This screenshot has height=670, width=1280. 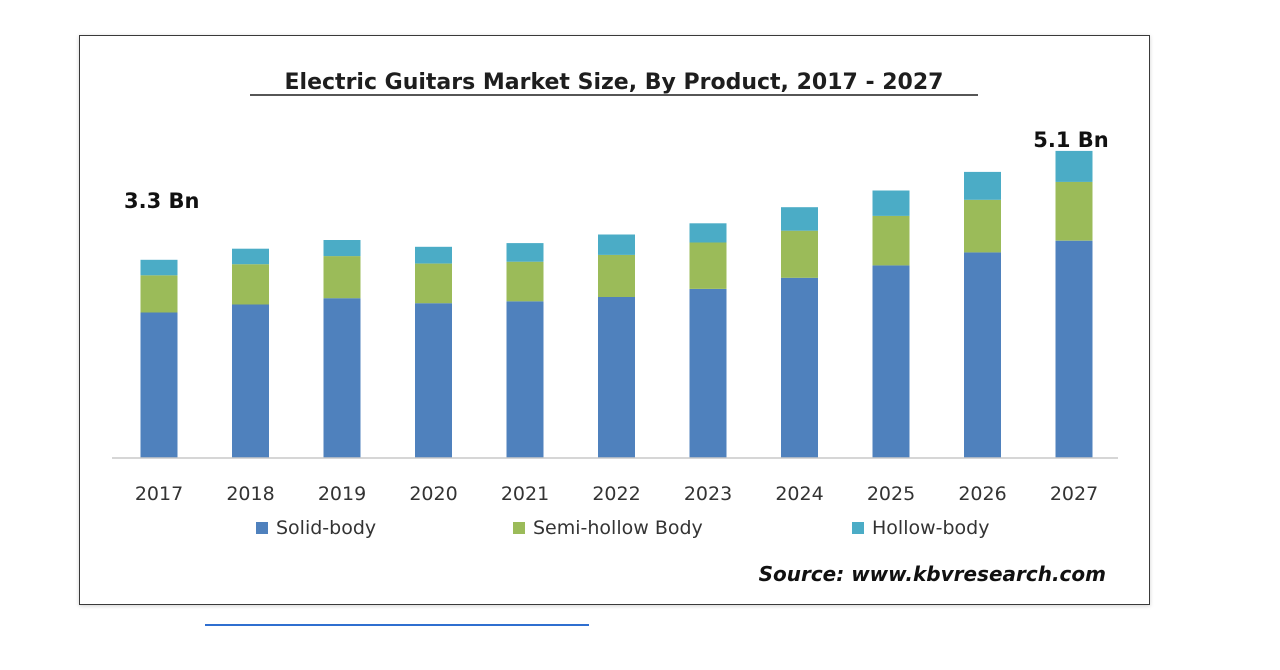 What do you see at coordinates (250, 256) in the screenshot?
I see `bar-hollow-body-2018` at bounding box center [250, 256].